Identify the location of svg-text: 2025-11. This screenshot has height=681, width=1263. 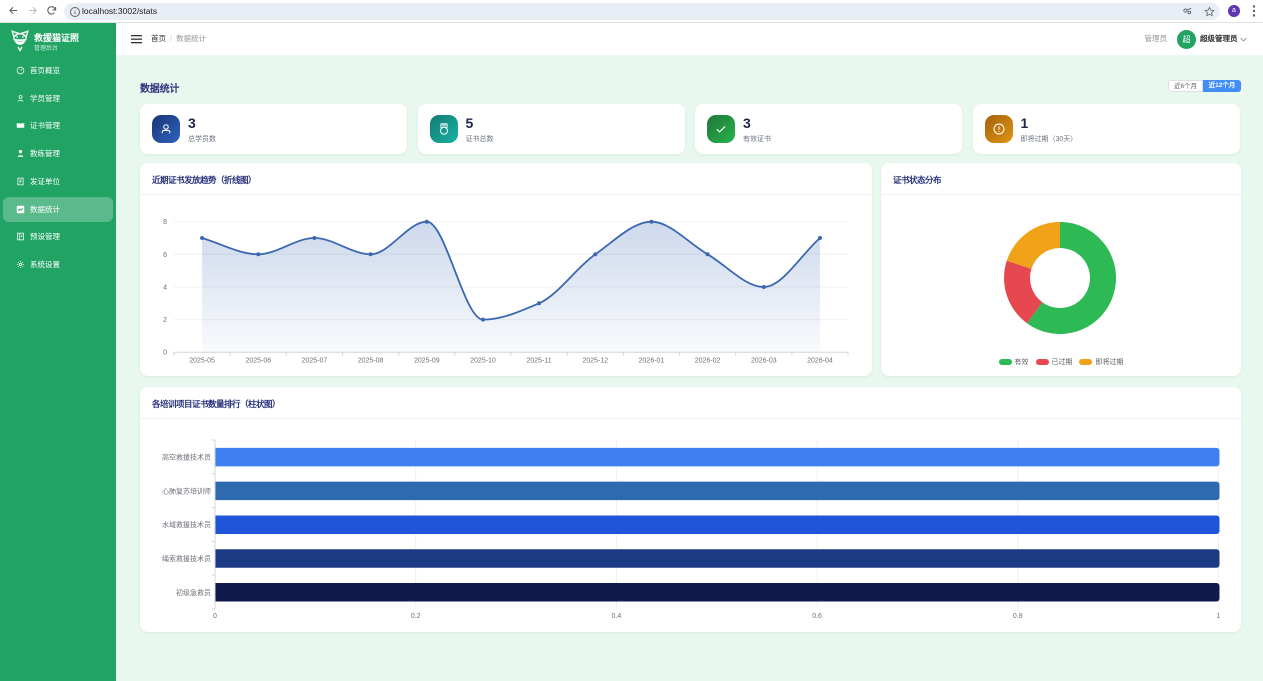
(539, 361).